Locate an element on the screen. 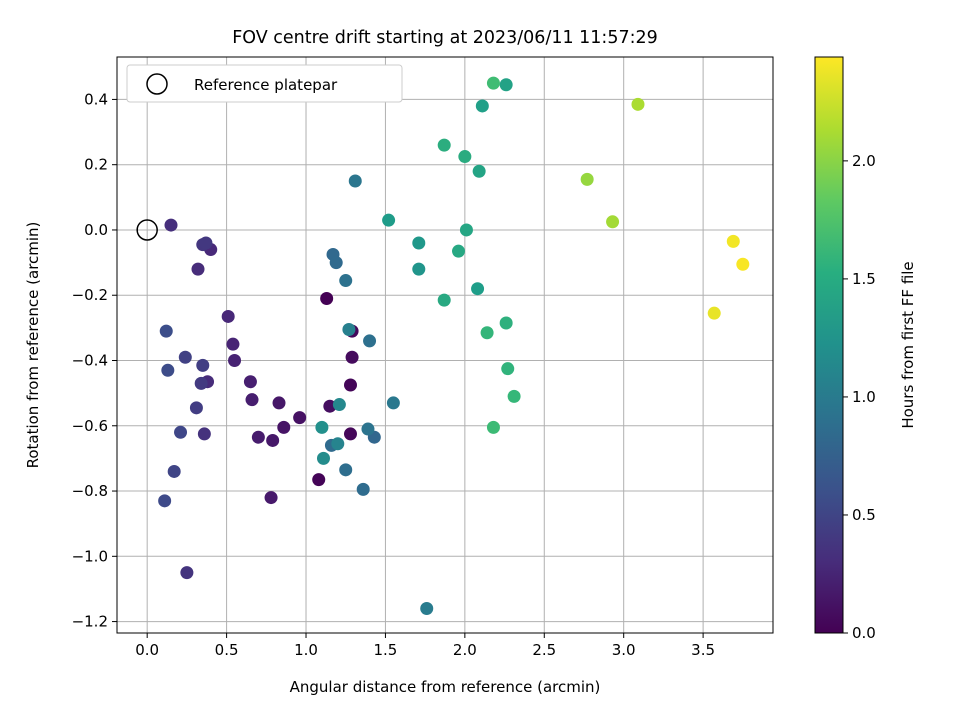 The height and width of the screenshot is (720, 960). y-axis-ticks: 0.4 0.2 0.0 −0.2 −0.4 −0.6 −0.8 −1.0 −1.2 is located at coordinates (94, 360).